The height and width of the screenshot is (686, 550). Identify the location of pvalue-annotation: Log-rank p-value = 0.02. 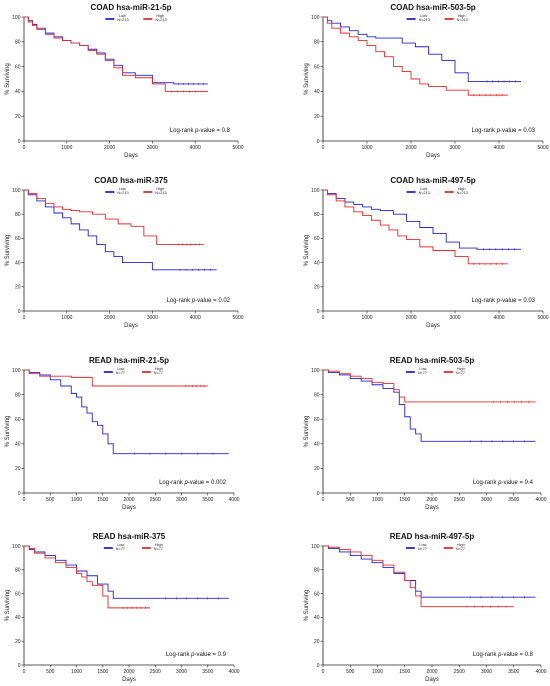
(198, 301).